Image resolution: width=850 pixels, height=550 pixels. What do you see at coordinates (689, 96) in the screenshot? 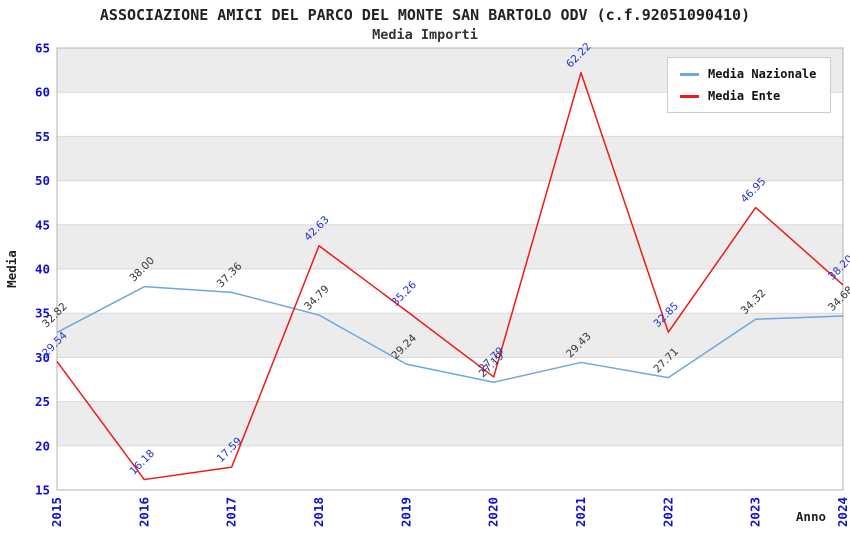
I see `legend-swatch-ente-icon` at bounding box center [689, 96].